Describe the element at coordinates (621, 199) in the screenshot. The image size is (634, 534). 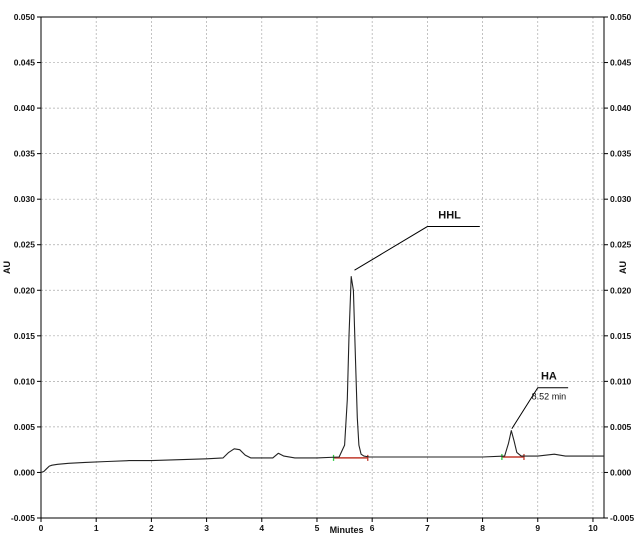
I see `y-tick-label-right: 0.030` at that location.